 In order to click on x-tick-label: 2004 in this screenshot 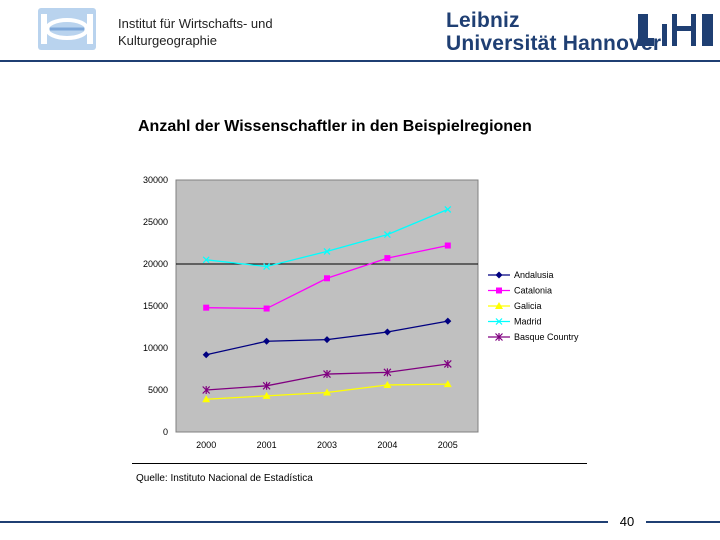, I will do `click(387, 445)`.